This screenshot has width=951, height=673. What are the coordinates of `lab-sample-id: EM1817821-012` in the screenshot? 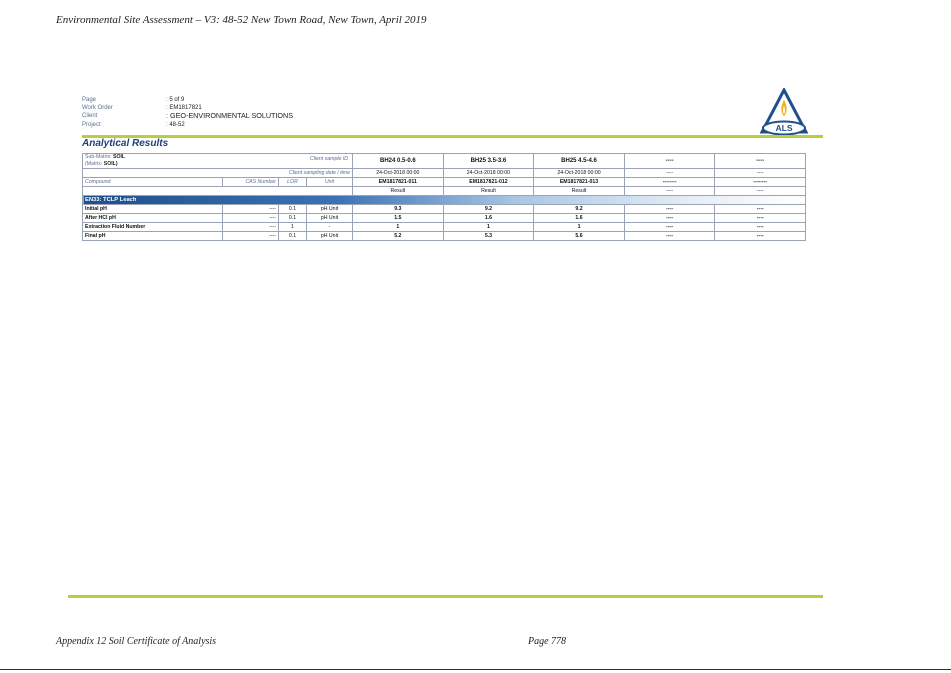 It's located at (488, 182).